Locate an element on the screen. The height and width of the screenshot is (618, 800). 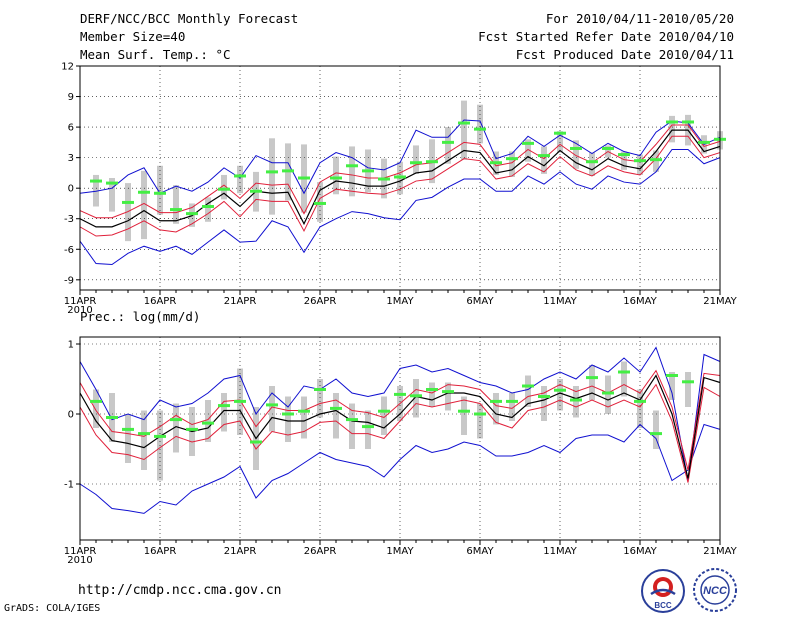
forecast-produced-date: Fcst Produced Date 2010/04/11 is located at coordinates (624, 54).